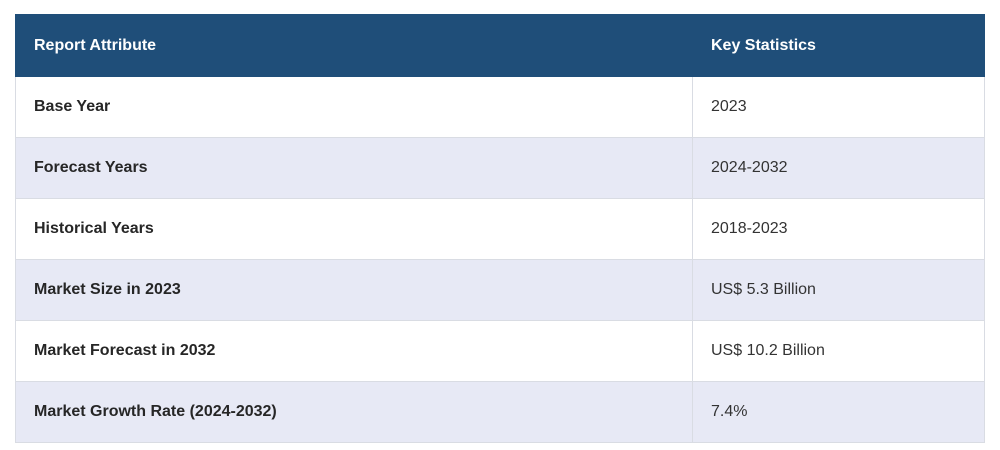 Image resolution: width=1000 pixels, height=450 pixels. Describe the element at coordinates (838, 290) in the screenshot. I see `row-value-market-size: US$ 5.3 Billion` at that location.